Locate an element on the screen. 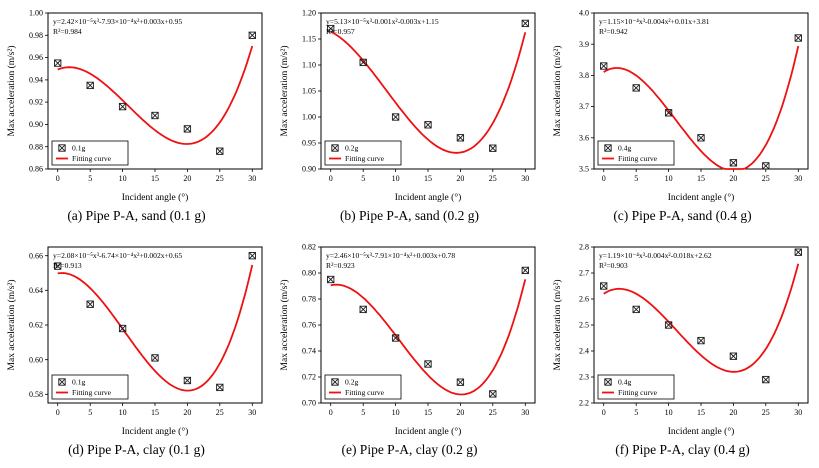  svg-text:y=2.46×10⁻⁵x³-7.91×10⁻⁴x²+0.00: y=2.46×10⁻⁵x³-7.91×10⁻⁴x²+0.003x+0.78 is located at coordinates (390, 255).